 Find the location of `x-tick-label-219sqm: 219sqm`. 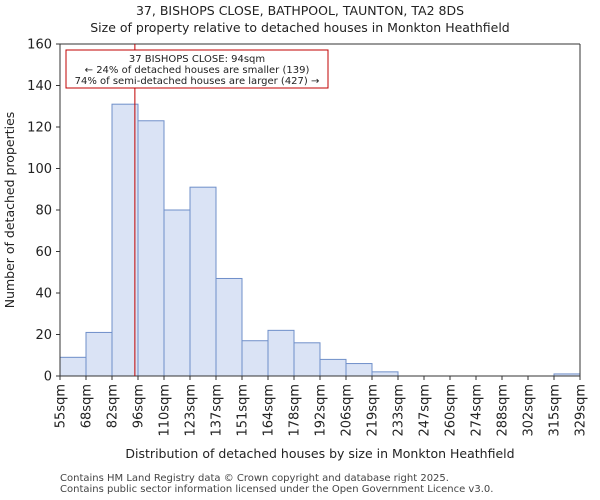

x-tick-label-219sqm: 219sqm is located at coordinates (373, 410).